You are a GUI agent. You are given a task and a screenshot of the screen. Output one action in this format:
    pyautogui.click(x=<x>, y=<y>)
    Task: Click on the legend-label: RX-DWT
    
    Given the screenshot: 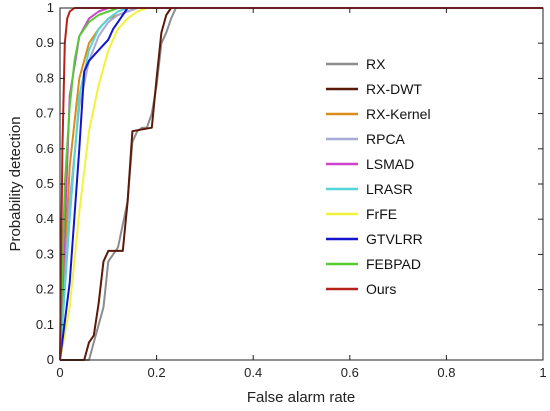 What is the action you would take?
    pyautogui.click(x=394, y=89)
    